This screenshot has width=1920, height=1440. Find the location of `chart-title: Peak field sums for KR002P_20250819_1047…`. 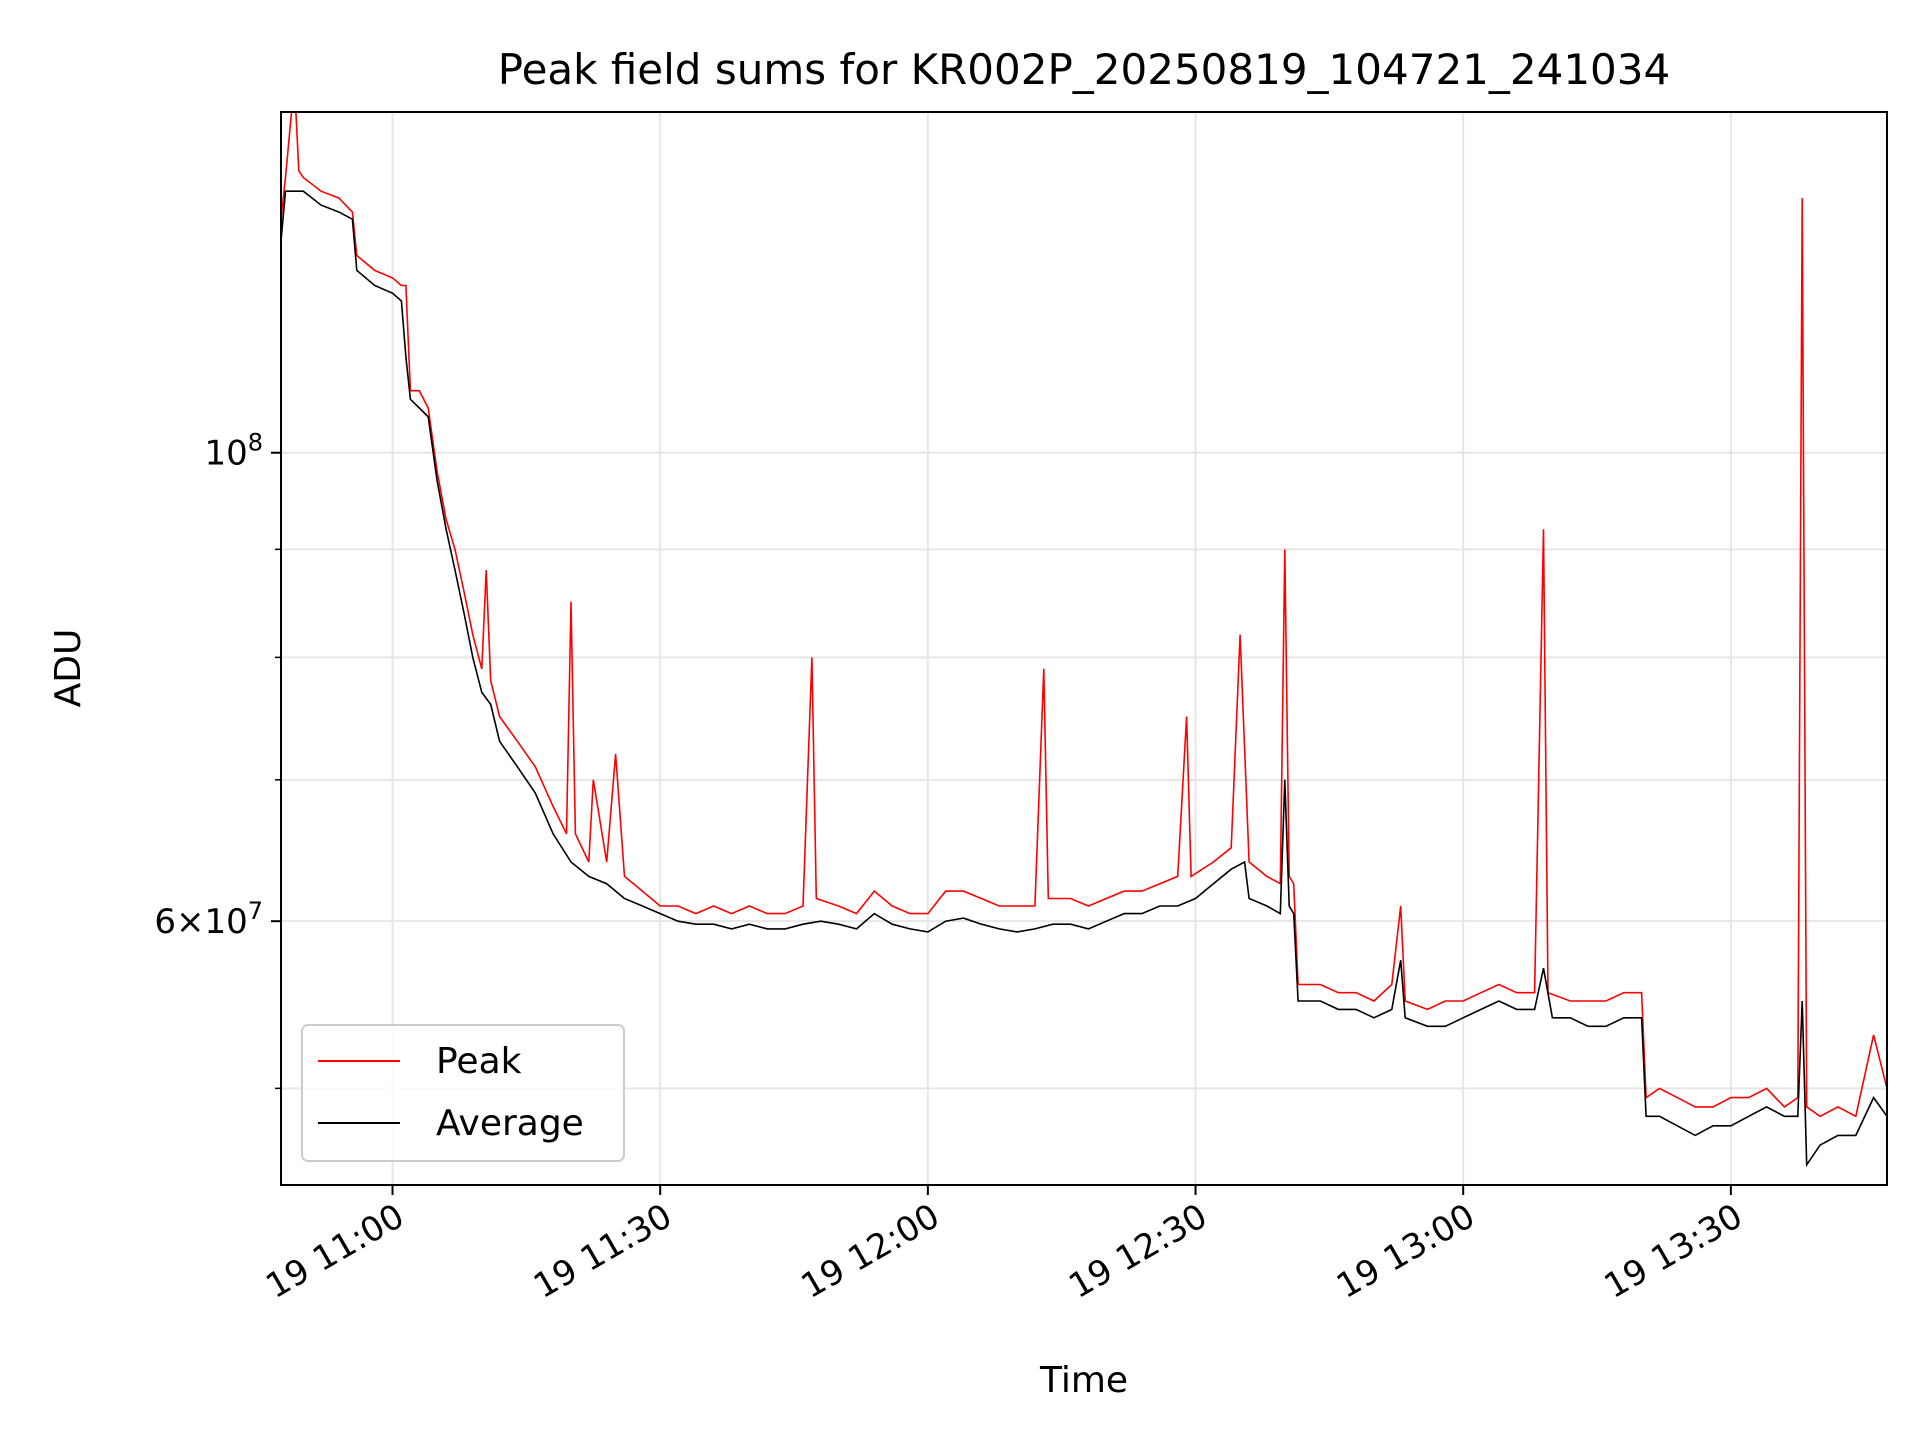

chart-title: Peak field sums for KR002P_20250819_1047… is located at coordinates (1084, 69).